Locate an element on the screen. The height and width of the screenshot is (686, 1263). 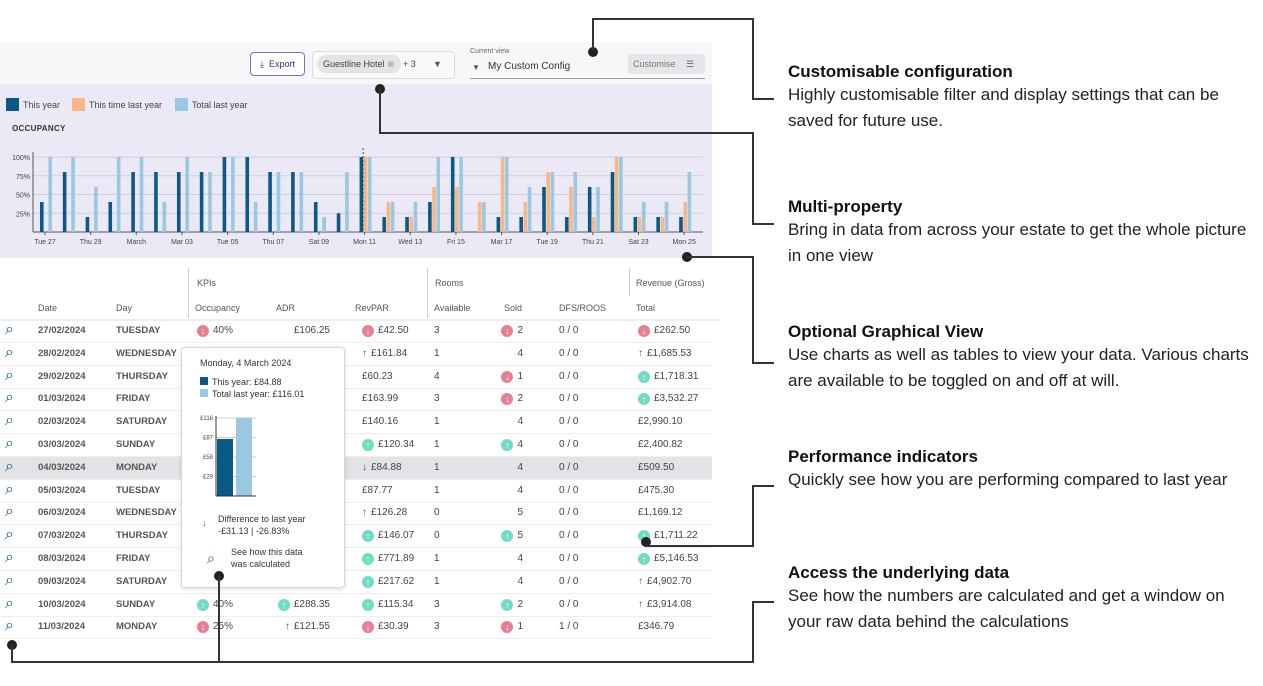
column-header-adr: ADR is located at coordinates (286, 308).